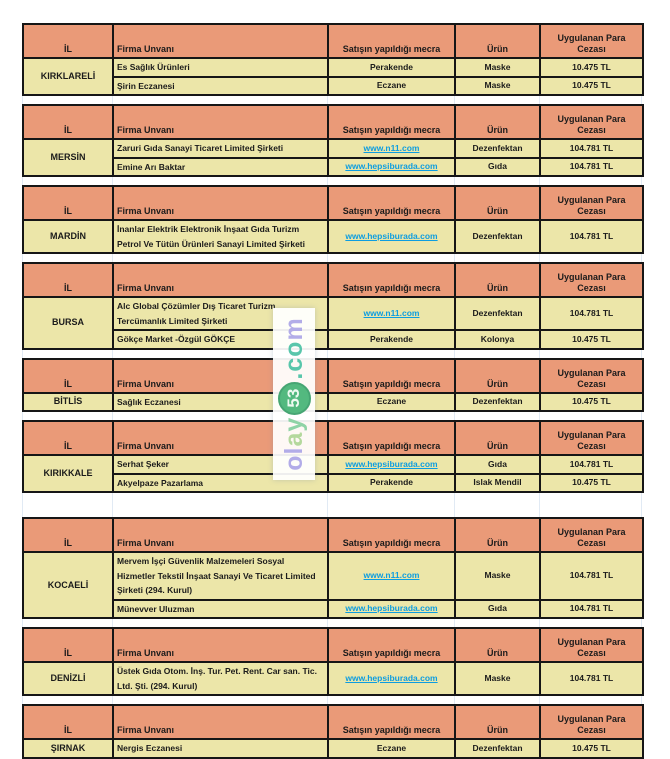 This screenshot has width=670, height=759. Describe the element at coordinates (68, 401) in the screenshot. I see `province-cell: BİTLİS` at that location.